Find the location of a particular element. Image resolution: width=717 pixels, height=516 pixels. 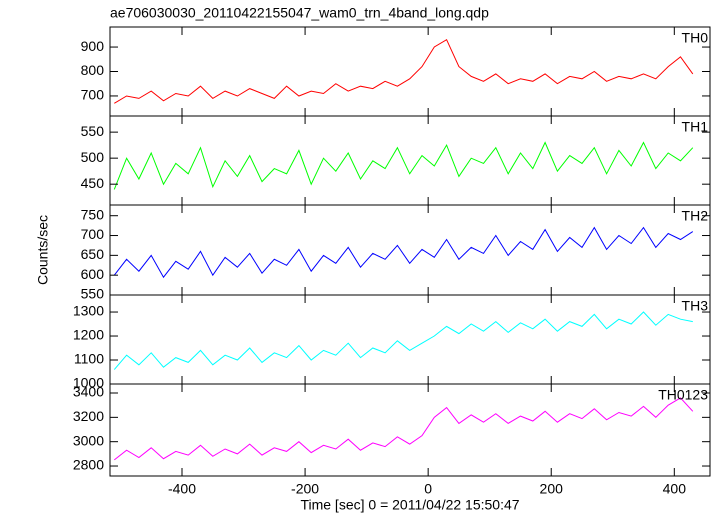

y-tick-label: 1000 is located at coordinates (88, 383).